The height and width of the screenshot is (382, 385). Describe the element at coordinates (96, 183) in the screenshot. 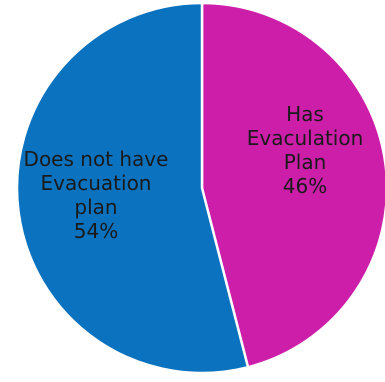

I see `pie-slice-label-line: Evacuation` at that location.